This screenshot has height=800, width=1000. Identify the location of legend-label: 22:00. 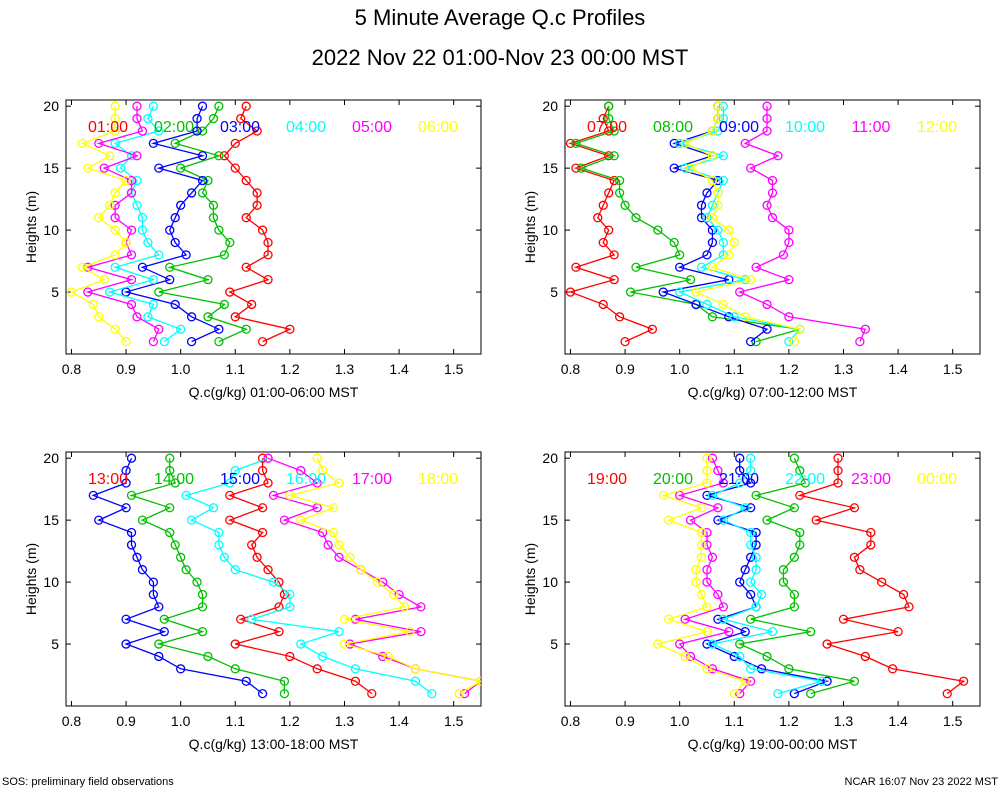
(805, 479).